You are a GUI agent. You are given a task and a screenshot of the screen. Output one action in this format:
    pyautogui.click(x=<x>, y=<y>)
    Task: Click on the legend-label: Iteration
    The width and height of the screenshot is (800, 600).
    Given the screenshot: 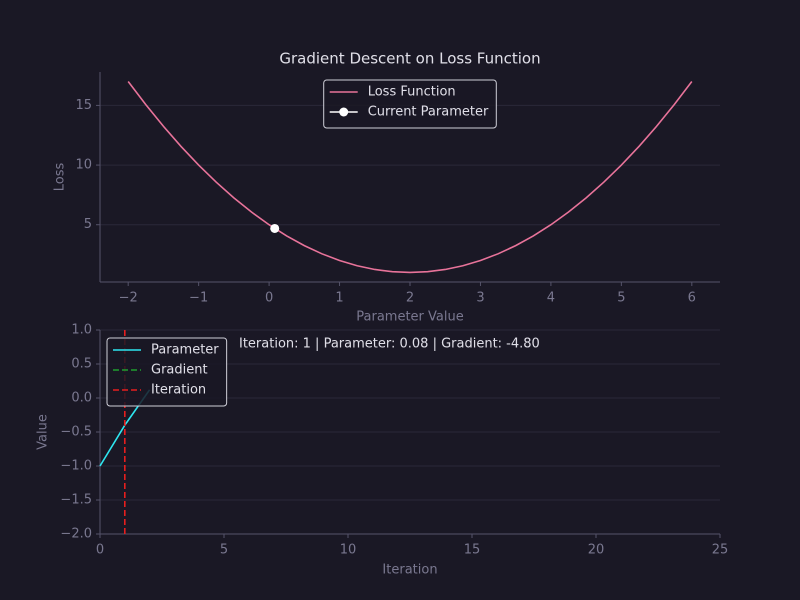 What is the action you would take?
    pyautogui.click(x=178, y=390)
    